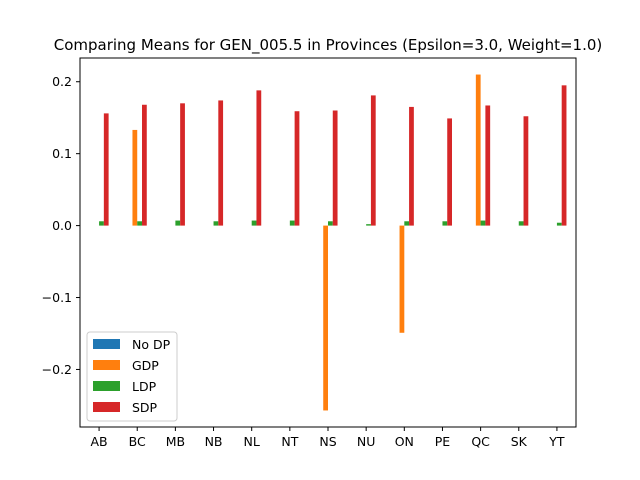  Describe the element at coordinates (327, 441) in the screenshot. I see `x-tick-label: NS` at that location.